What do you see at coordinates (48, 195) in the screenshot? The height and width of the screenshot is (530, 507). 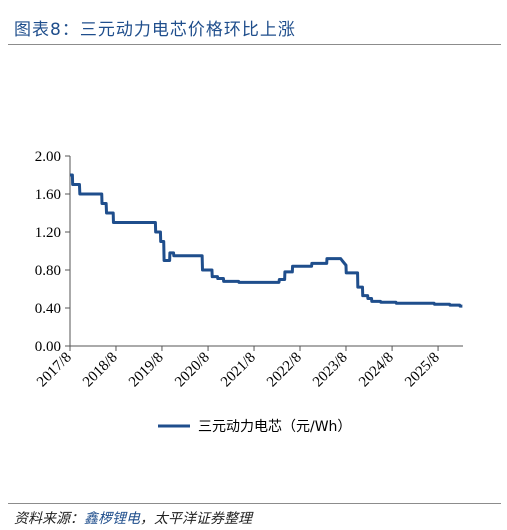 I see `y-tick-label: 1.60` at bounding box center [48, 195].